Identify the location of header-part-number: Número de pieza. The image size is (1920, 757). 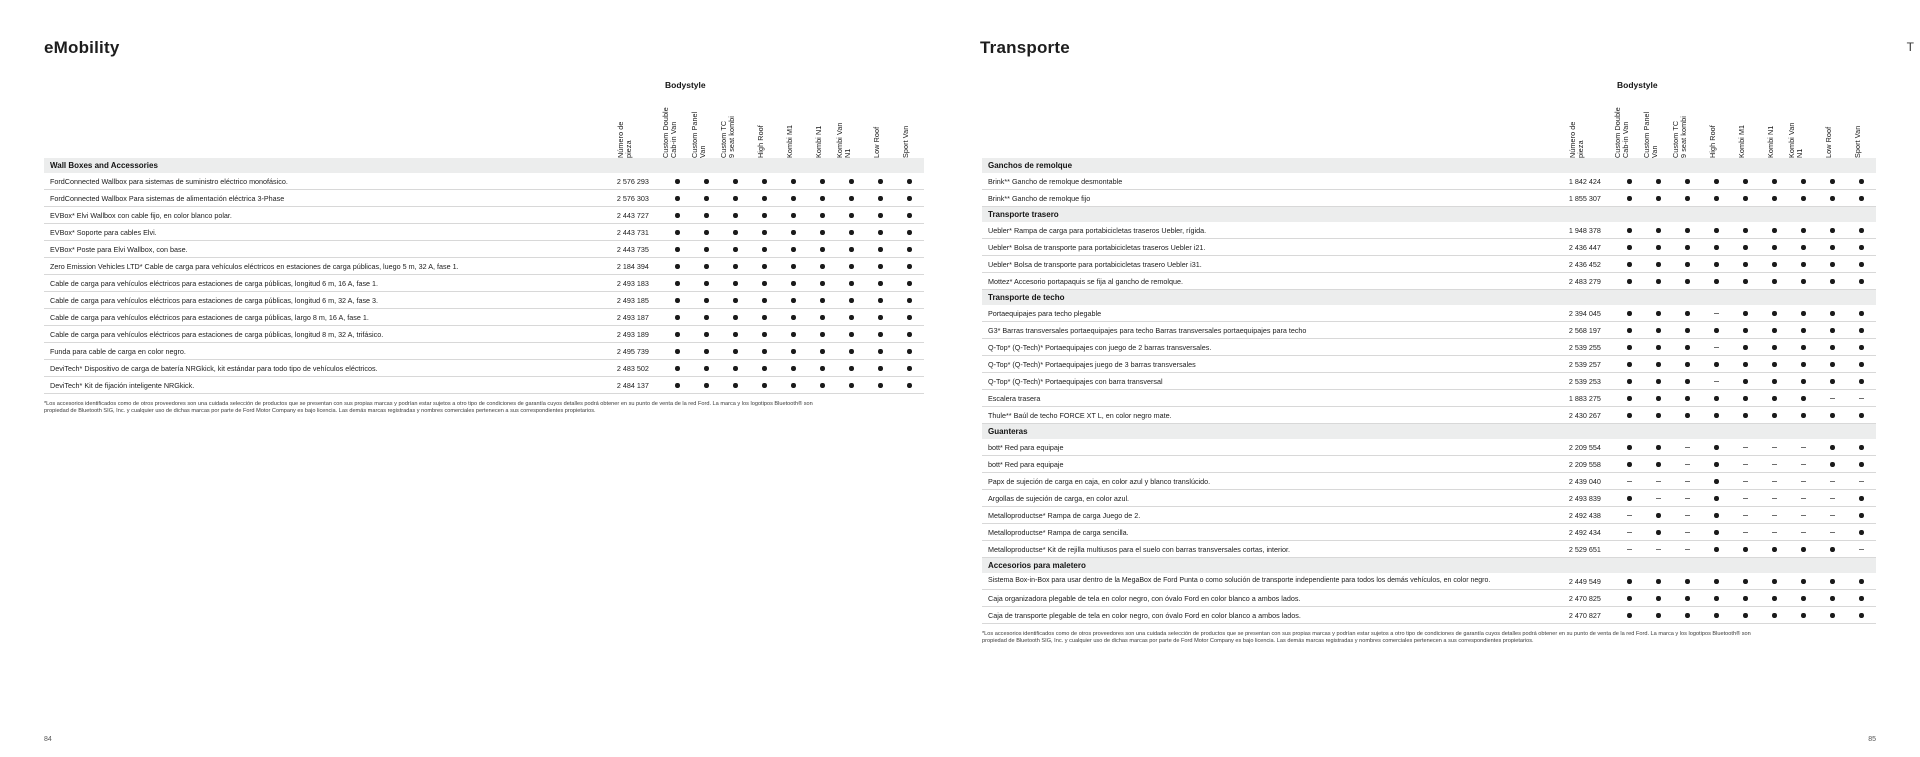
(633, 127).